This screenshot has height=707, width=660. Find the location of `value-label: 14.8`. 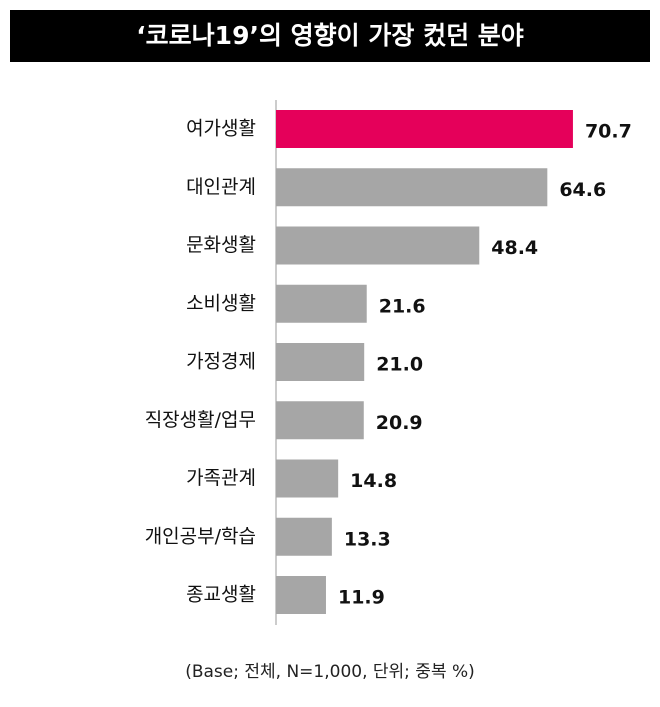

value-label: 14.8 is located at coordinates (373, 481).